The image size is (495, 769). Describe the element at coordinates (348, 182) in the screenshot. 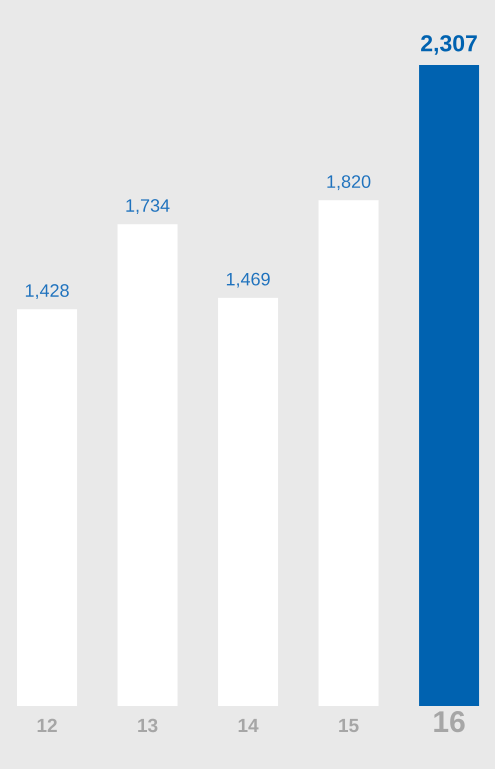

I see `data-label: 1,820` at that location.